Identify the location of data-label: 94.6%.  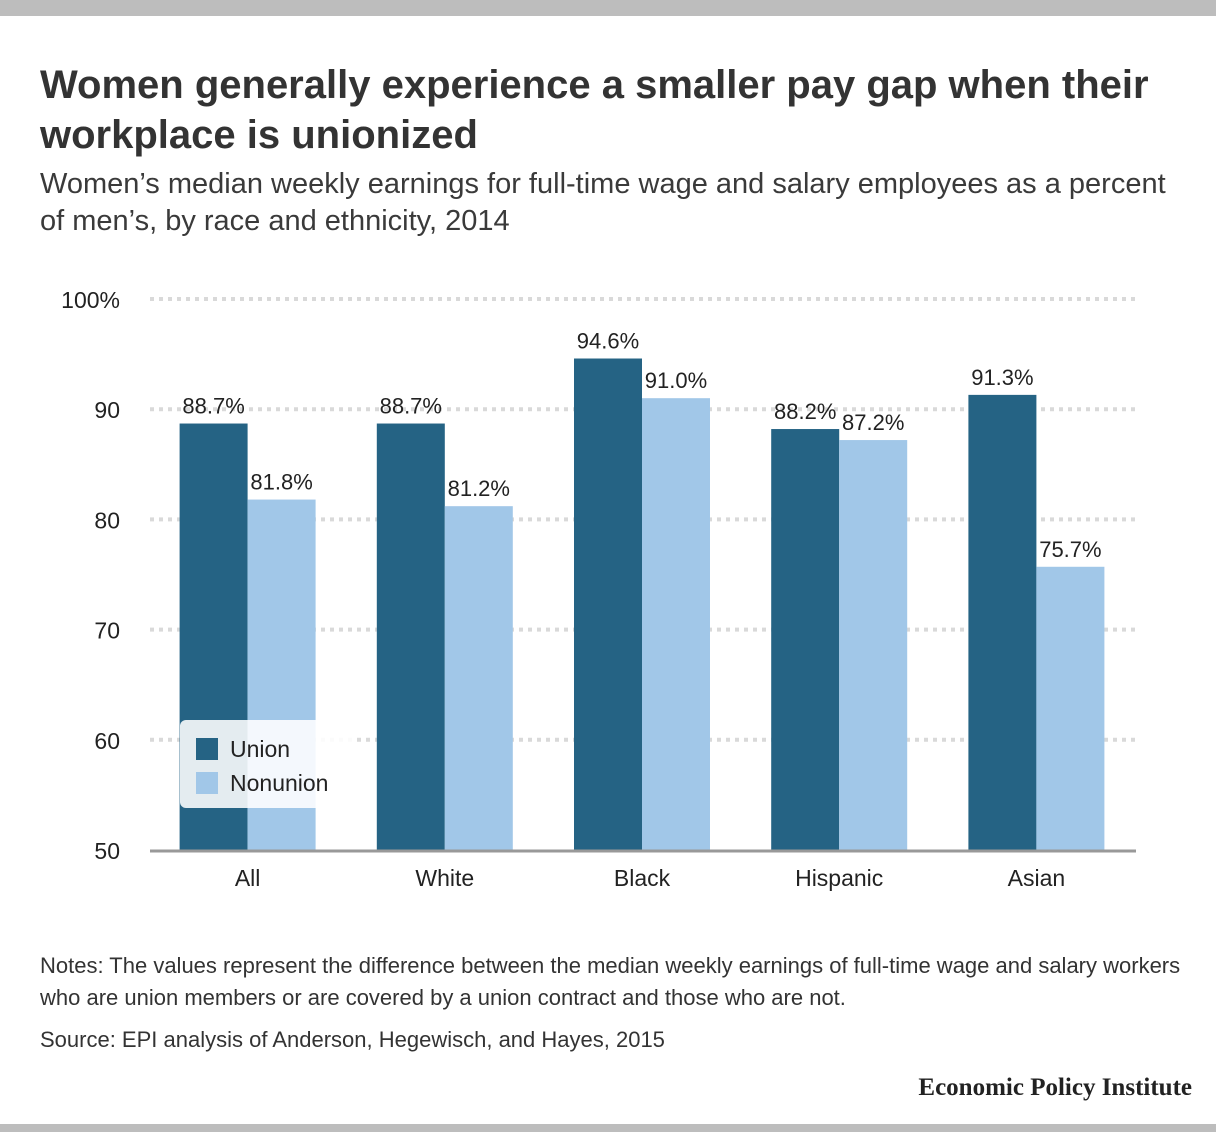
(608, 341).